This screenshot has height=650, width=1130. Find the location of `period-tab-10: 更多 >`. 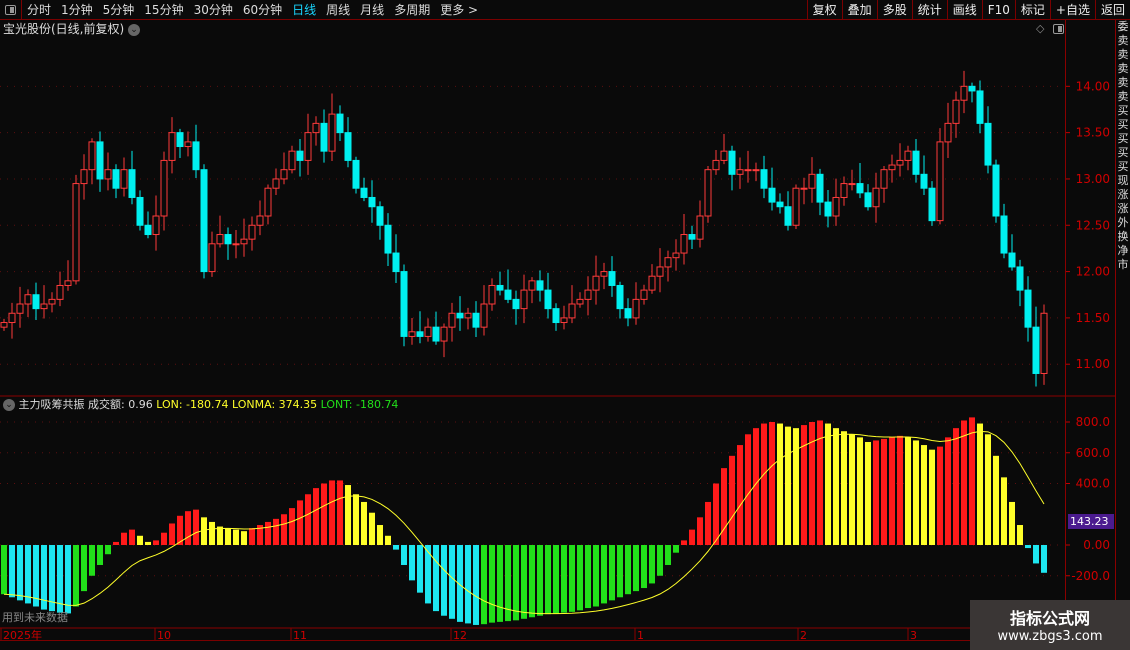

period-tab-10: 更多 > is located at coordinates (459, 10).